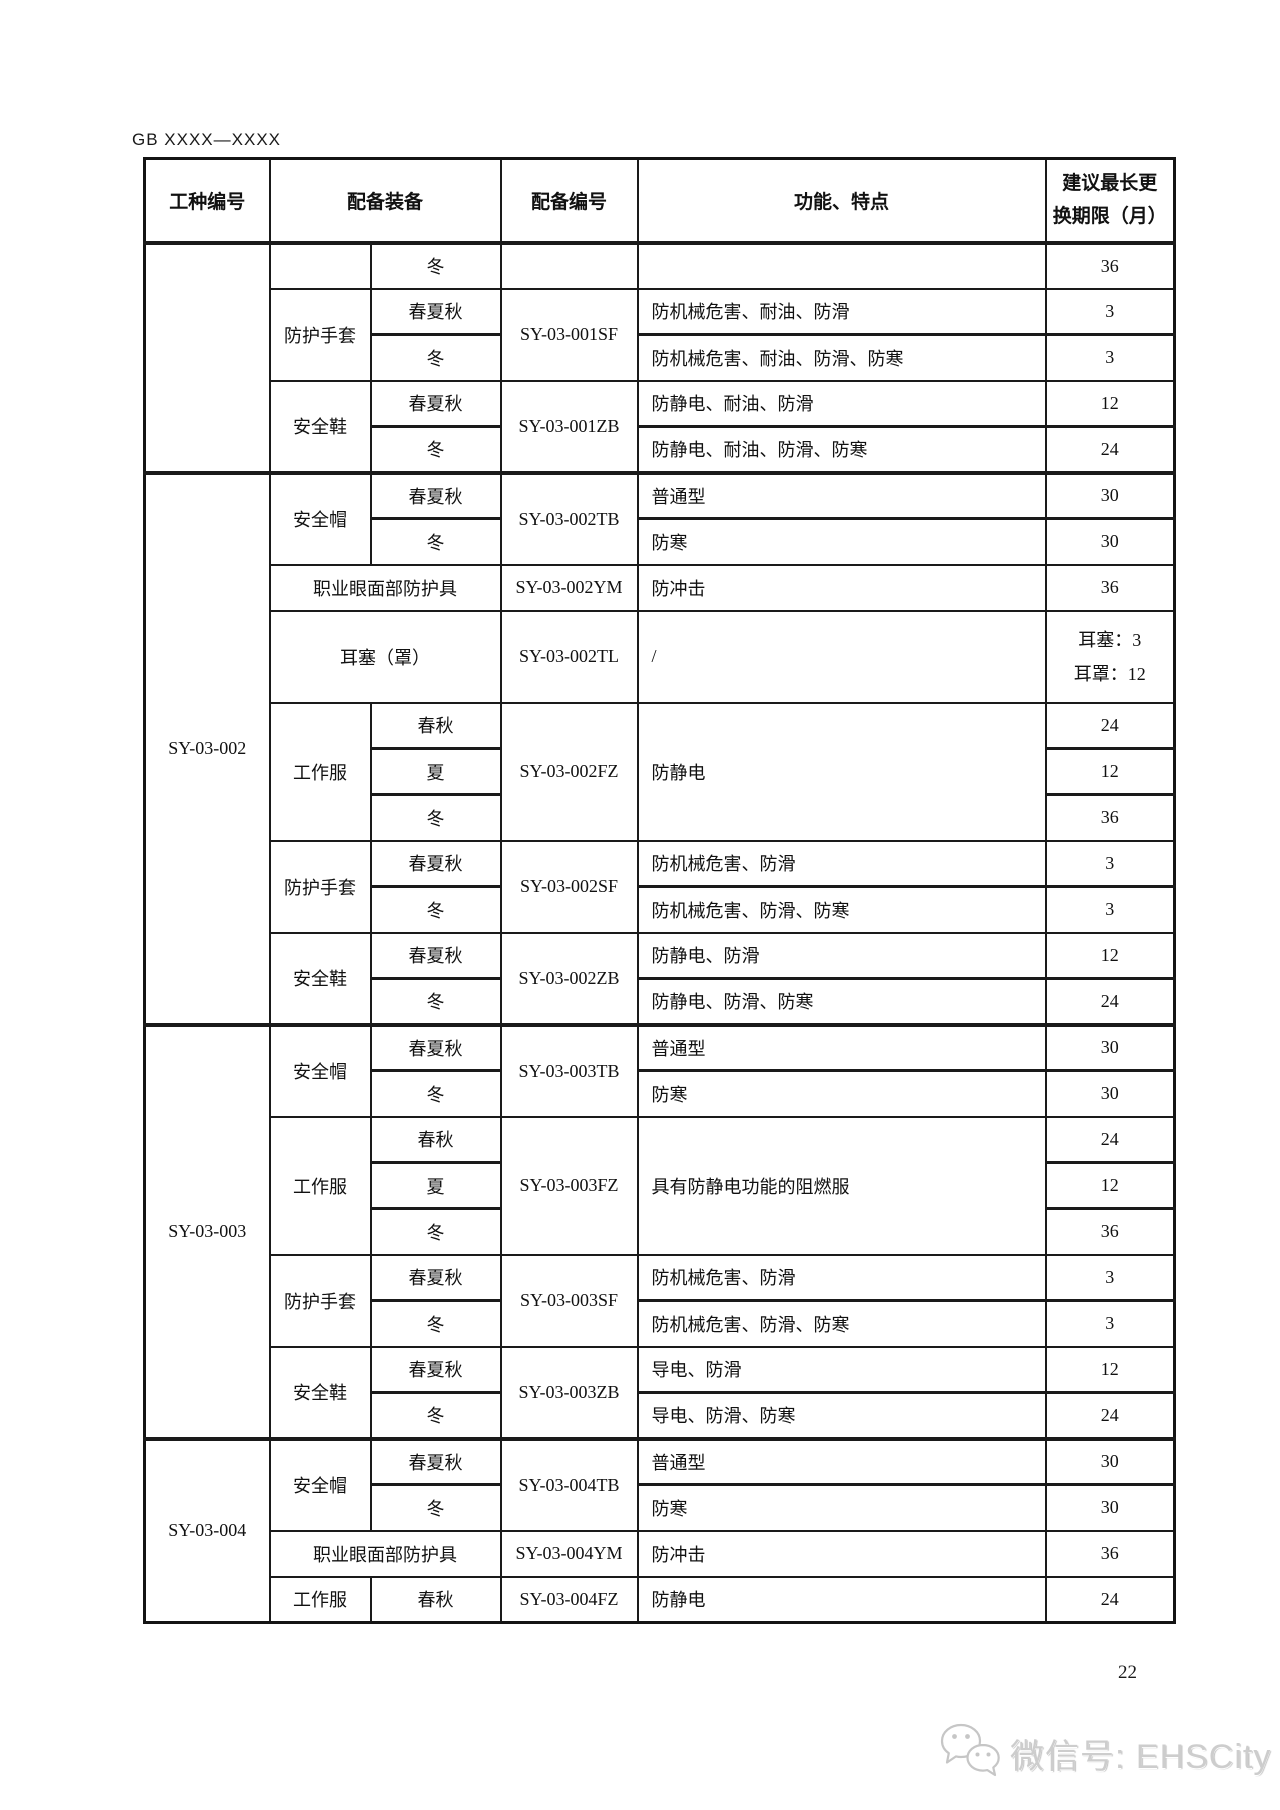 Image resolution: width=1280 pixels, height=1810 pixels. I want to click on function-cell: 防静电、耐油、防滑, so click(841, 403).